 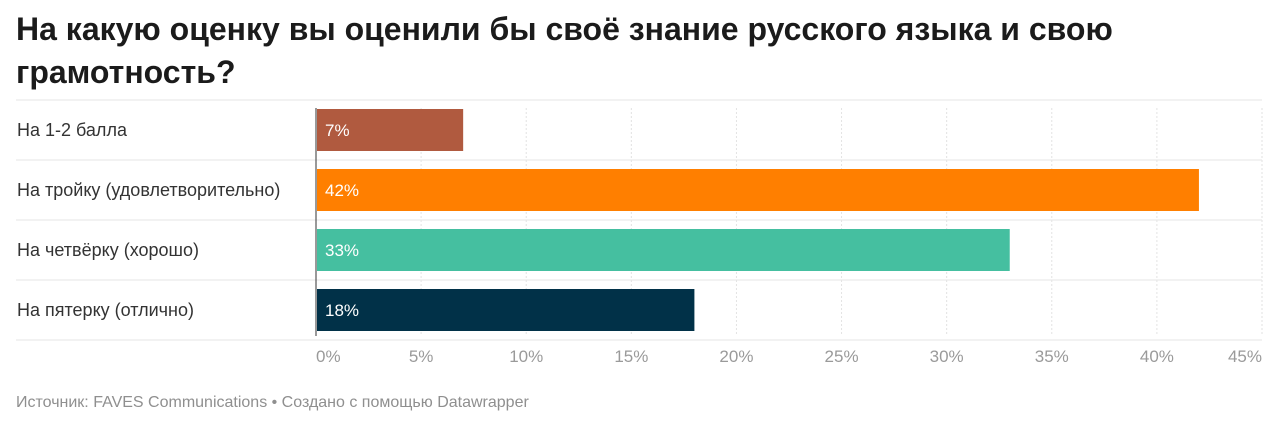 I want to click on category-label: На тройку (удовлетворительно), so click(x=148, y=190).